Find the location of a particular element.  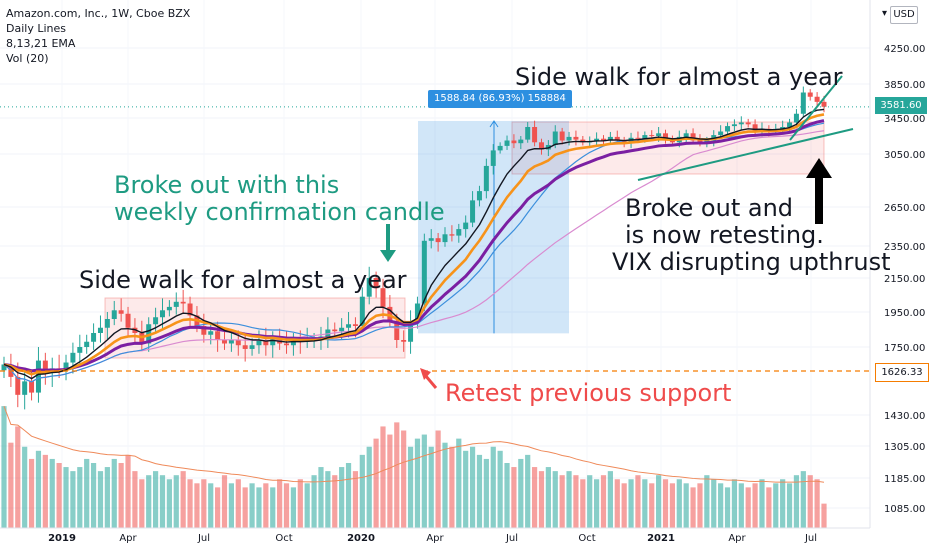

y-tick-label: 2650.00 is located at coordinates (904, 208).